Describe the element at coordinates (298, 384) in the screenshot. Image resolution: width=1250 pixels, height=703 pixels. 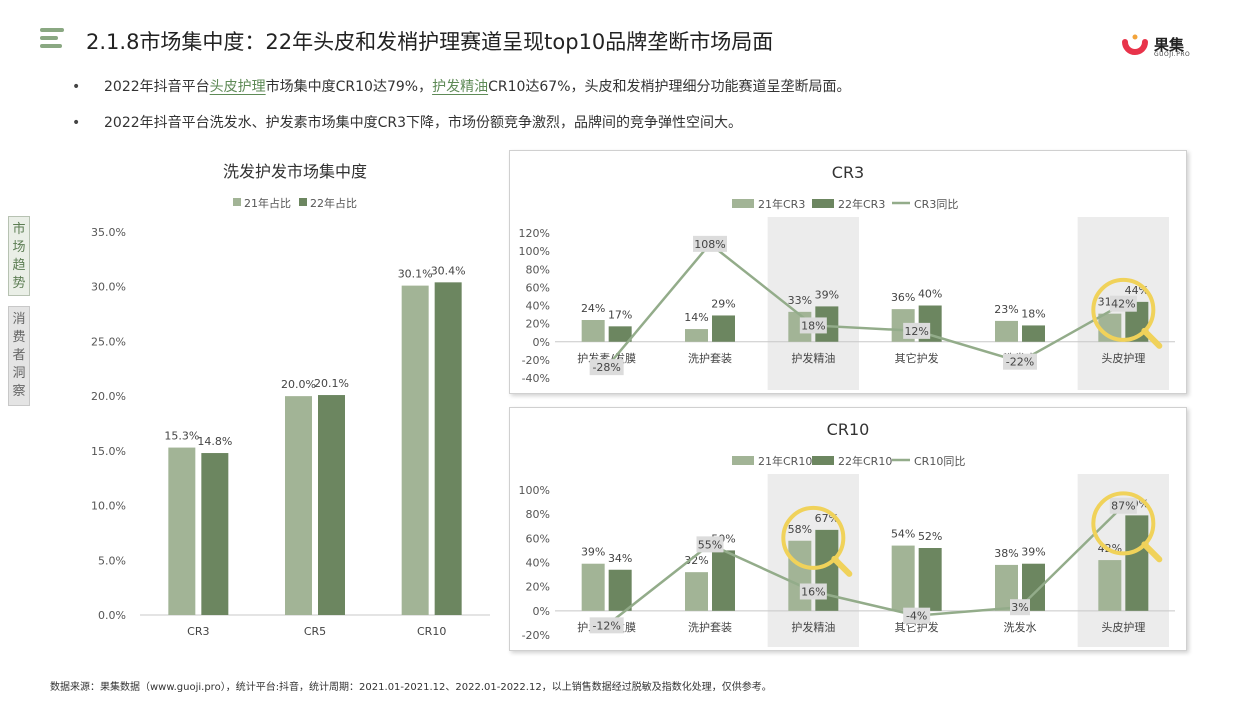
I see `bar-value-label: 20.0%` at that location.